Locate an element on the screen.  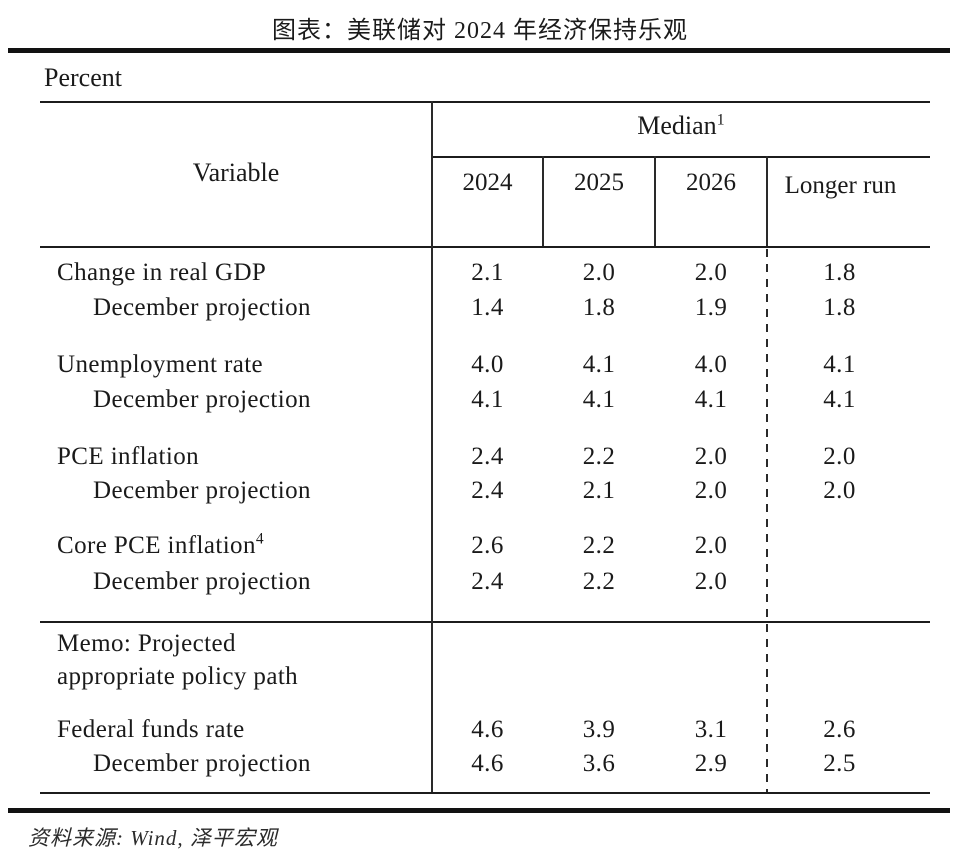
column-header-2025: 2025 is located at coordinates (599, 182).